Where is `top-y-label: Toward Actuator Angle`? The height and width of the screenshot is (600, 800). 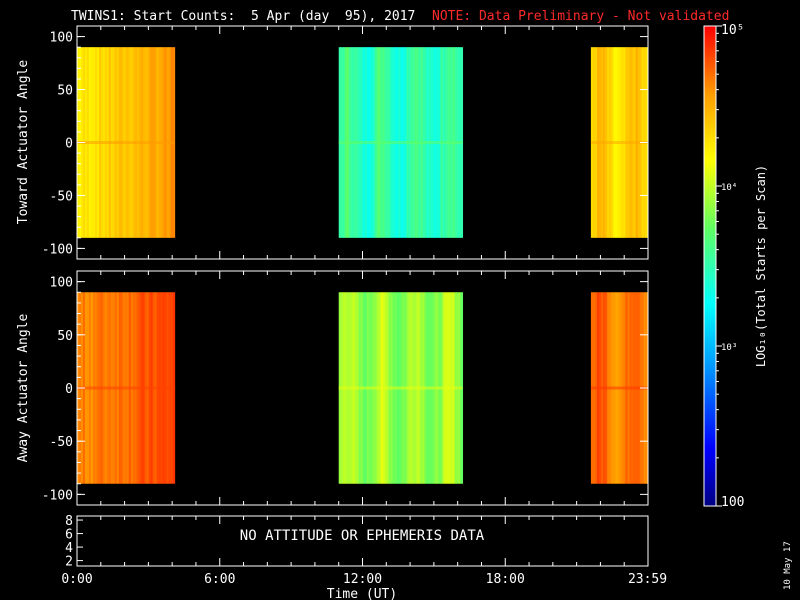 top-y-label: Toward Actuator Angle is located at coordinates (23, 142).